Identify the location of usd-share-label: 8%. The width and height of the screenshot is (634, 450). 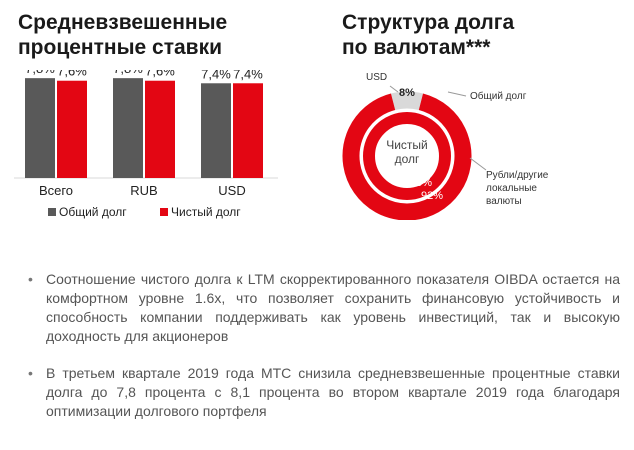
(407, 93).